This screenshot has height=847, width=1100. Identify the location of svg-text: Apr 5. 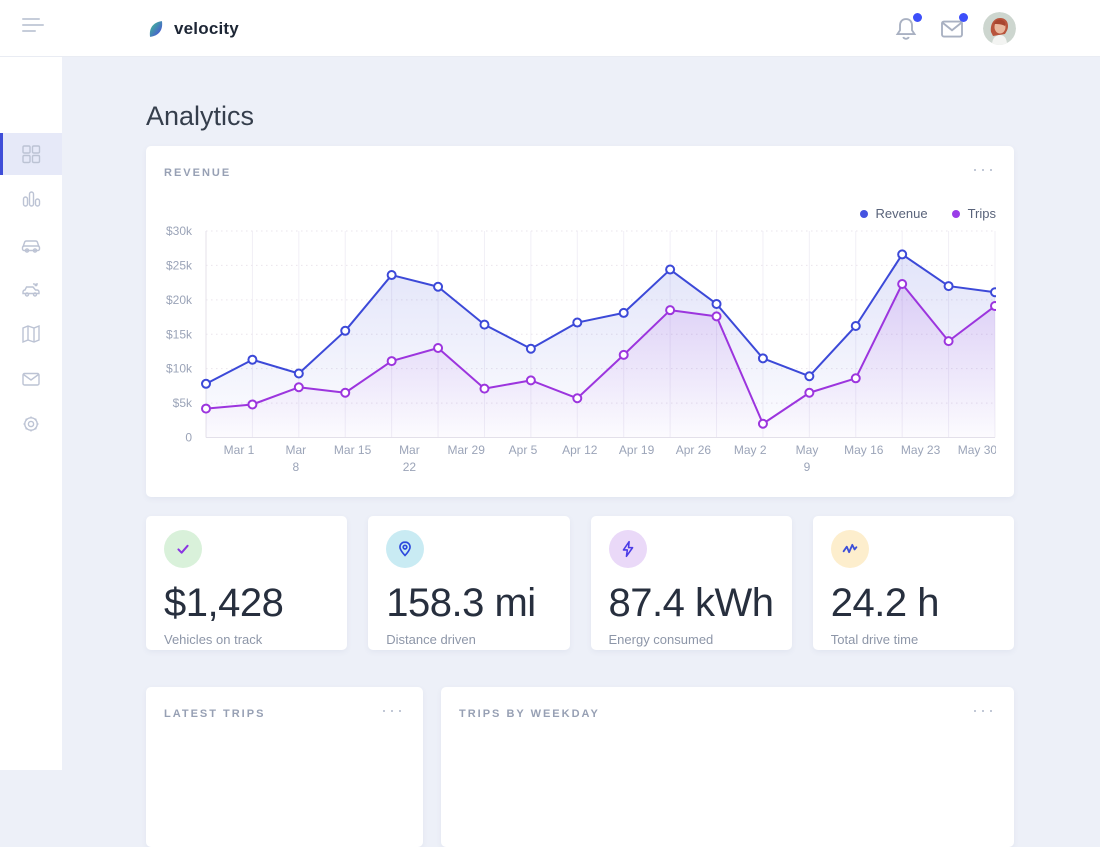
(523, 450).